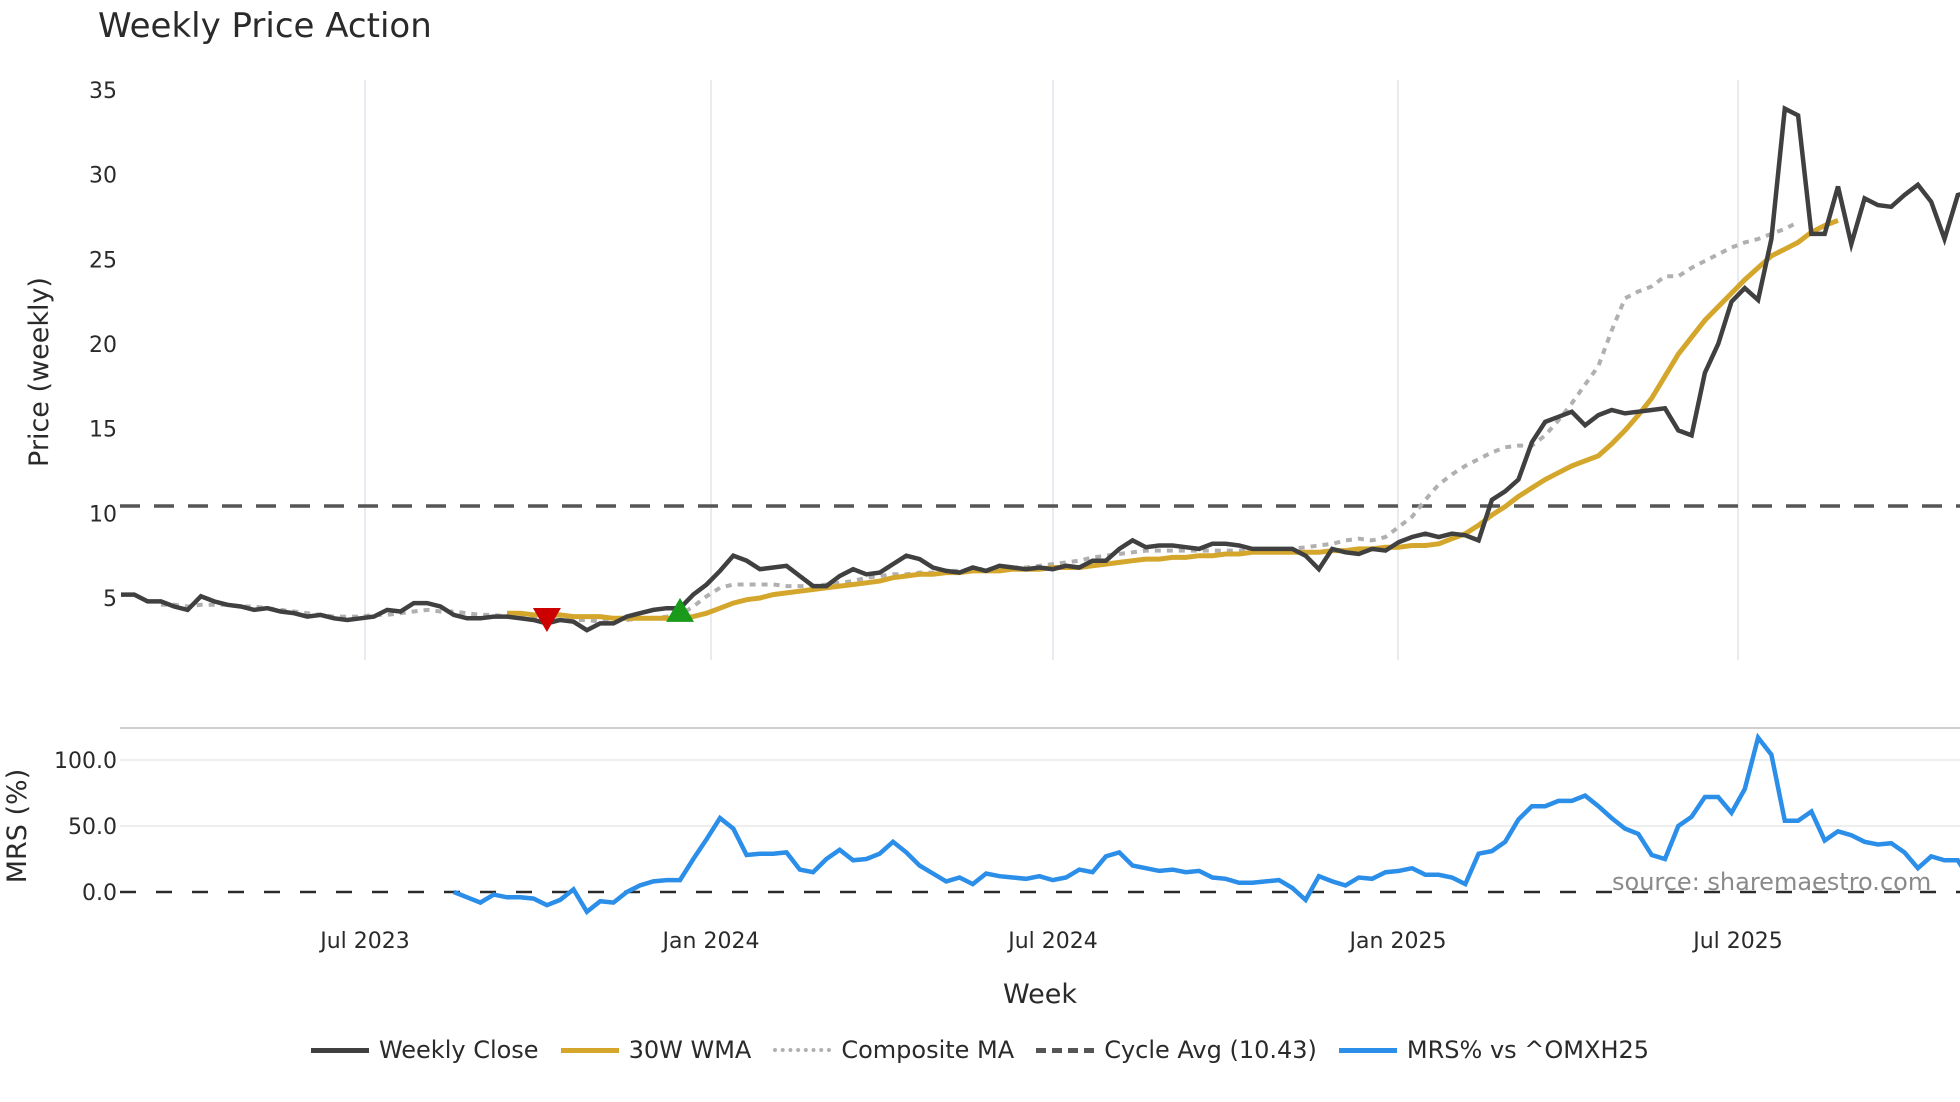  What do you see at coordinates (1771, 882) in the screenshot?
I see `source-watermark: source: sharemaestro.com` at bounding box center [1771, 882].